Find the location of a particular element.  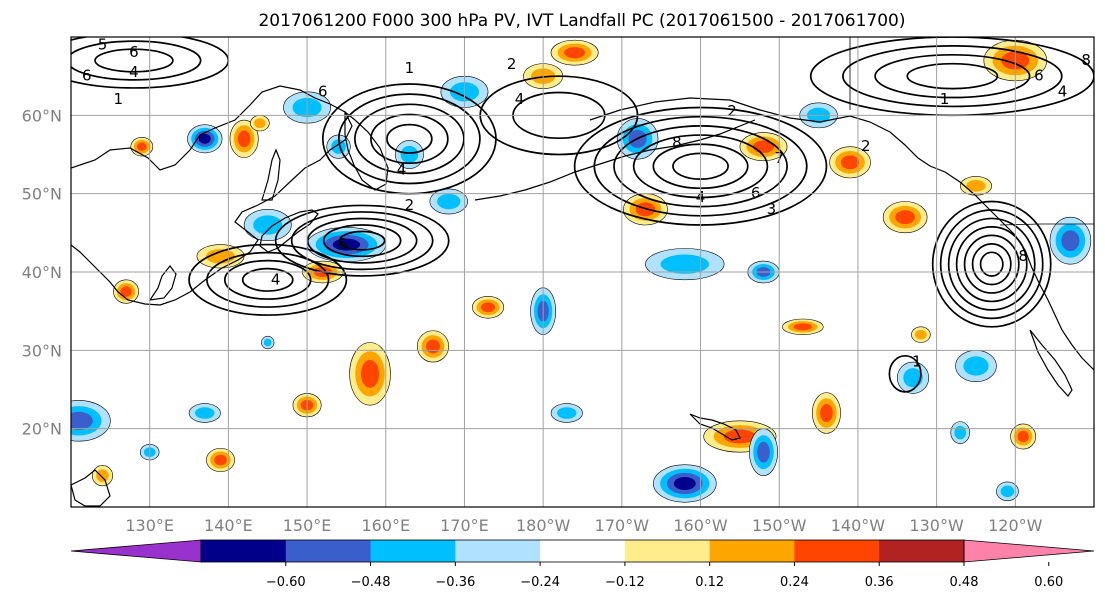

coastline-philippines is located at coordinates (91, 488).